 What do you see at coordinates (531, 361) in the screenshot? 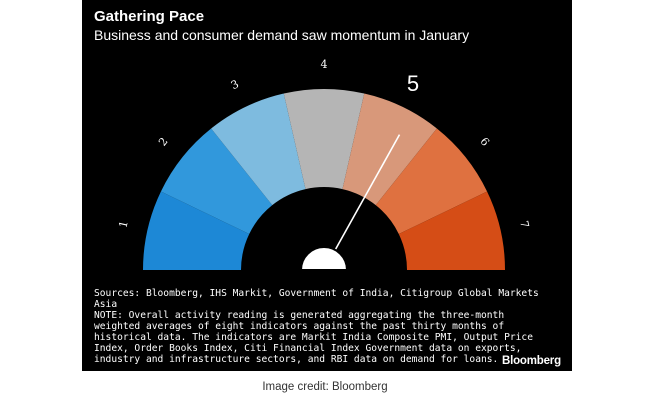
I see `bloomberg-logo: Bloomberg` at bounding box center [531, 361].